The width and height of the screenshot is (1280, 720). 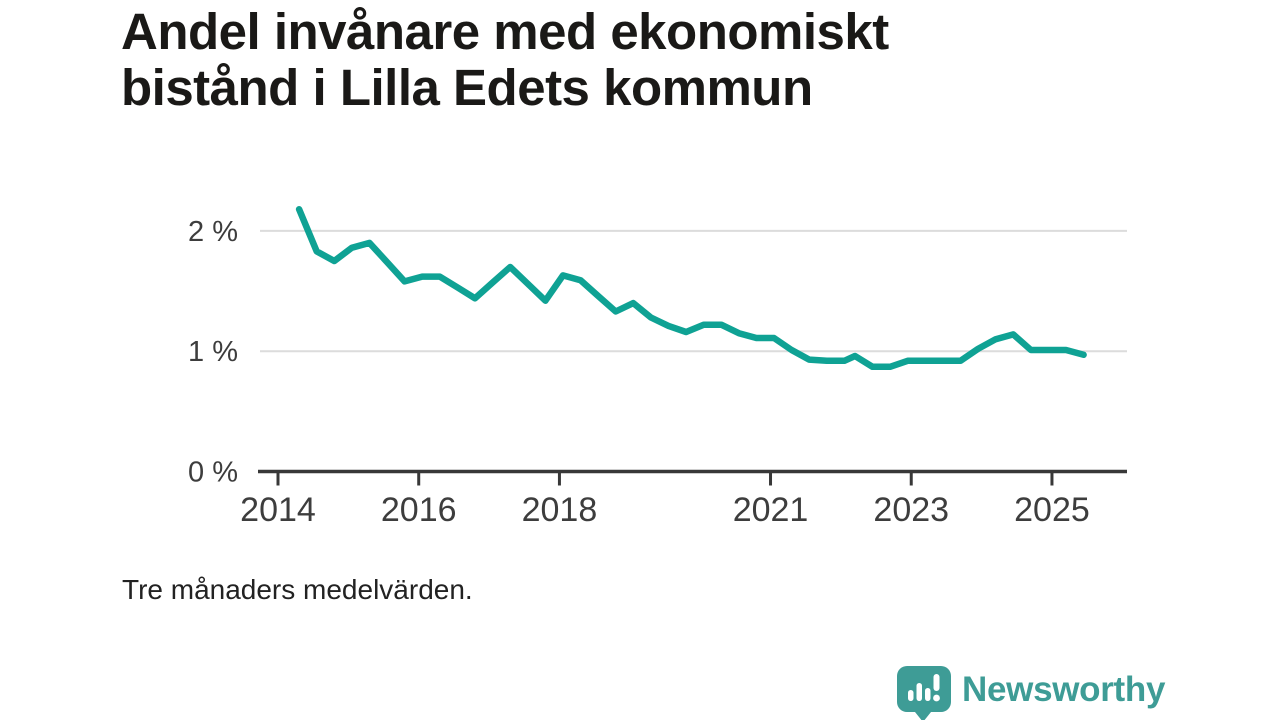 I want to click on y-tick-label: 0 %, so click(x=213, y=473).